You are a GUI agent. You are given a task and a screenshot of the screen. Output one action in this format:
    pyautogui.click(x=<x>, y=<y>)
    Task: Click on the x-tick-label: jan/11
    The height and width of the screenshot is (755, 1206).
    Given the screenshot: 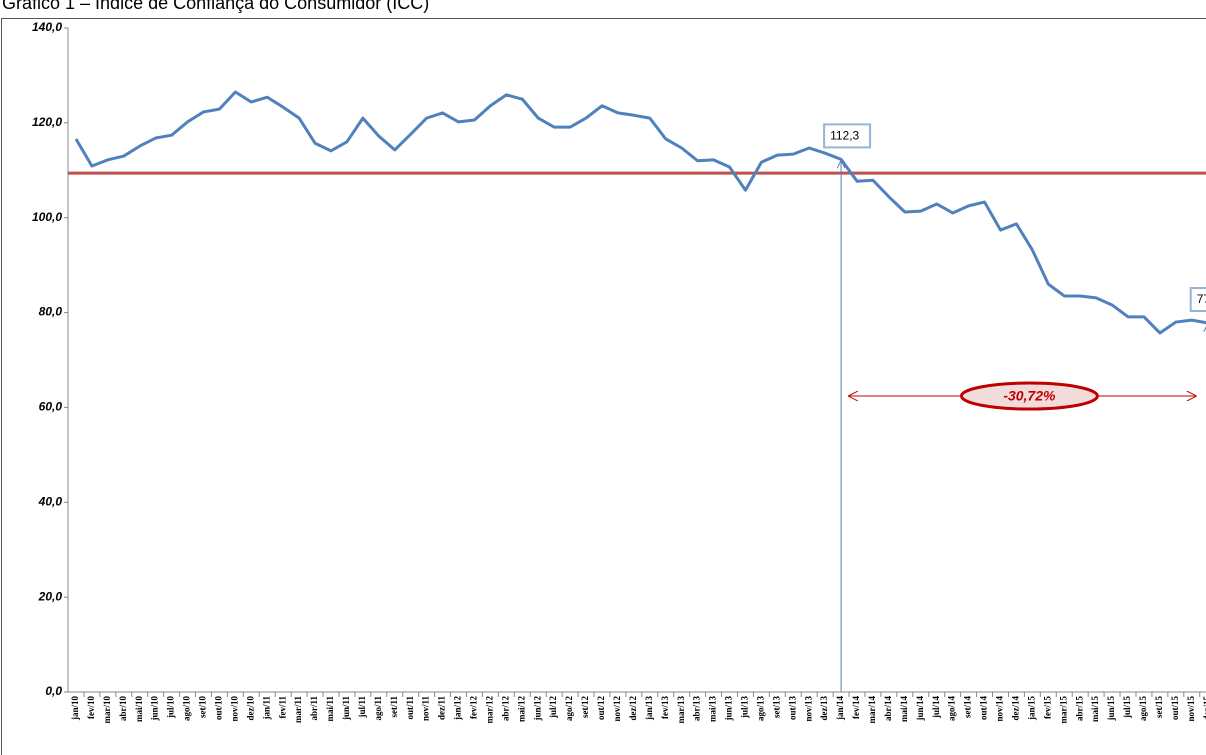 What is the action you would take?
    pyautogui.click(x=266, y=708)
    